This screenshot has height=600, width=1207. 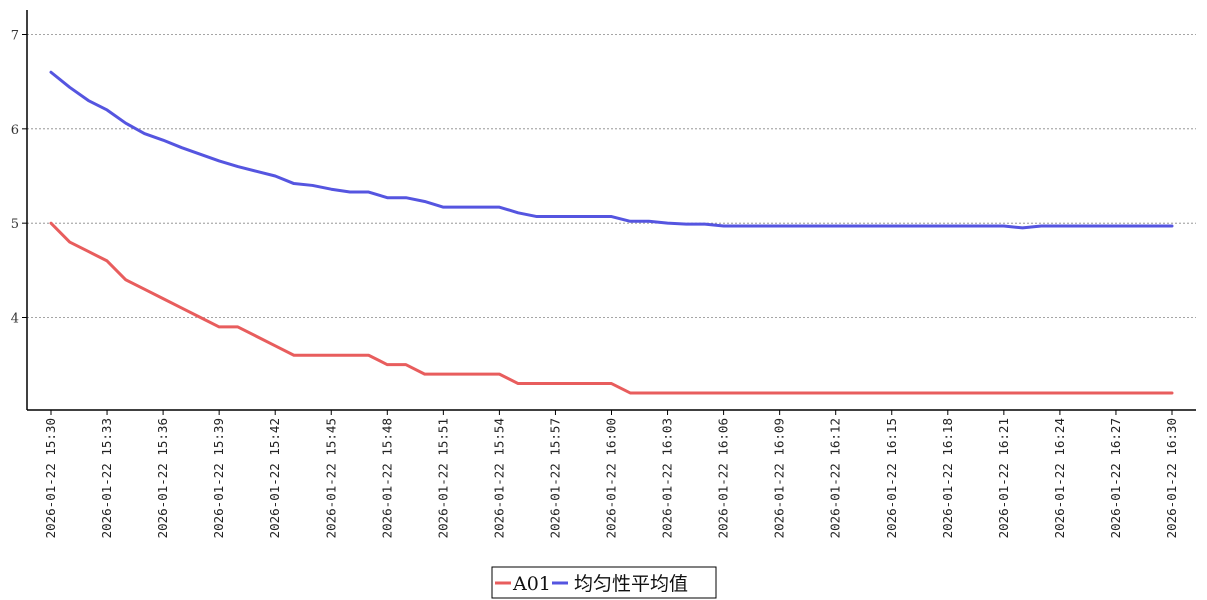 What do you see at coordinates (891, 478) in the screenshot?
I see `xtick-label: 2026-01-22 16:15` at bounding box center [891, 478].